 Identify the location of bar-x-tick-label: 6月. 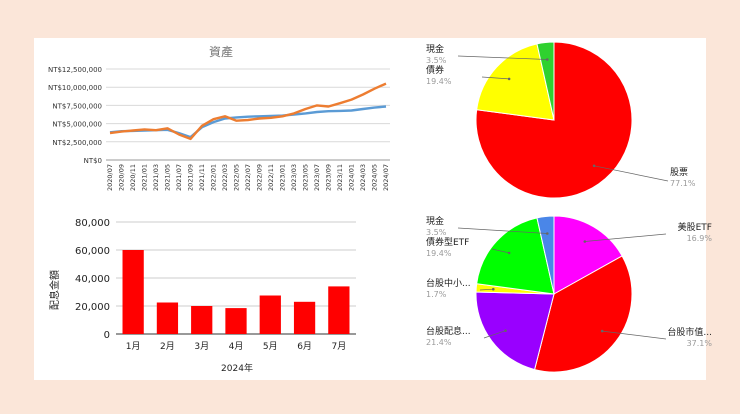
(304, 346).